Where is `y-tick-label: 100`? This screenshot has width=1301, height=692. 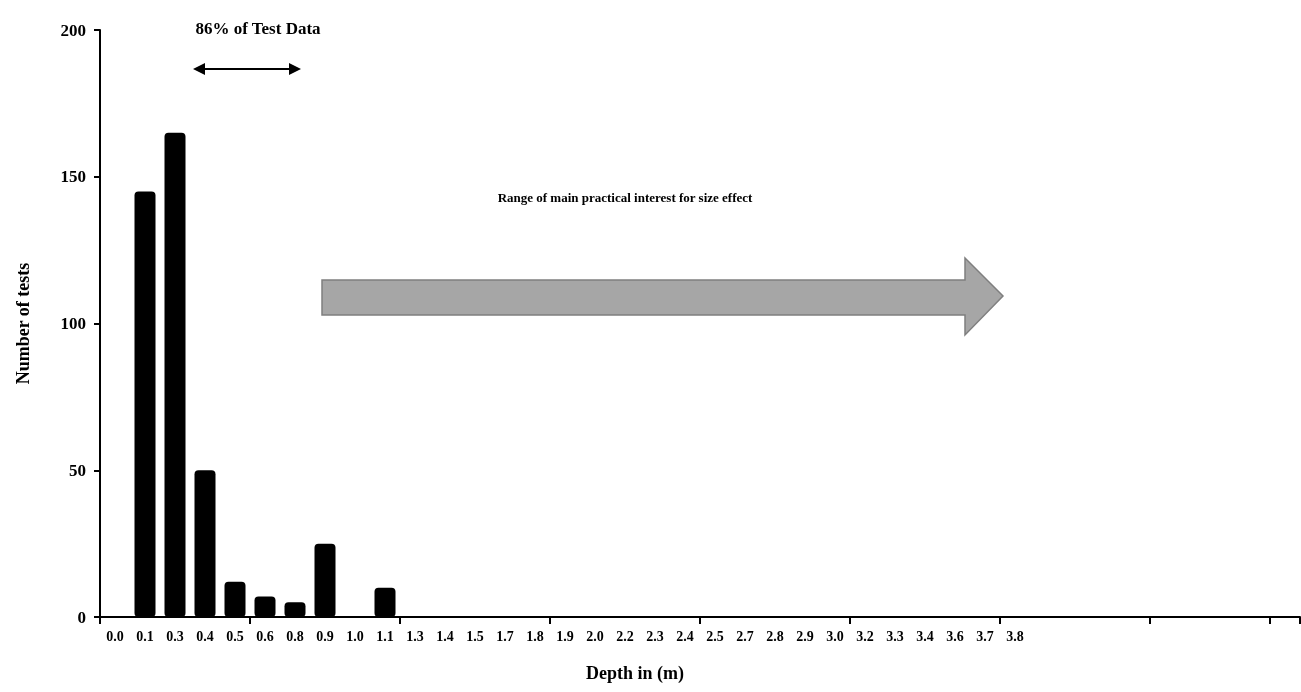
y-tick-label: 100 is located at coordinates (73, 323).